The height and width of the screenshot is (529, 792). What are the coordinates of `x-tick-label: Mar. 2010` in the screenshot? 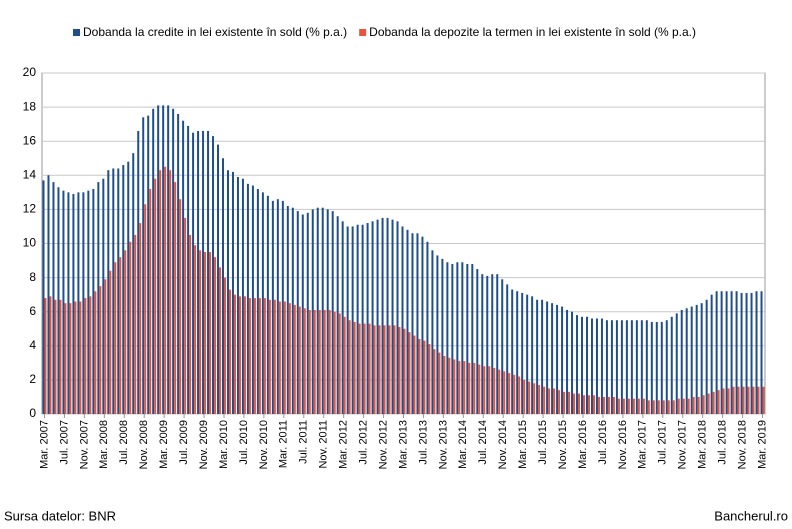 It's located at (224, 444).